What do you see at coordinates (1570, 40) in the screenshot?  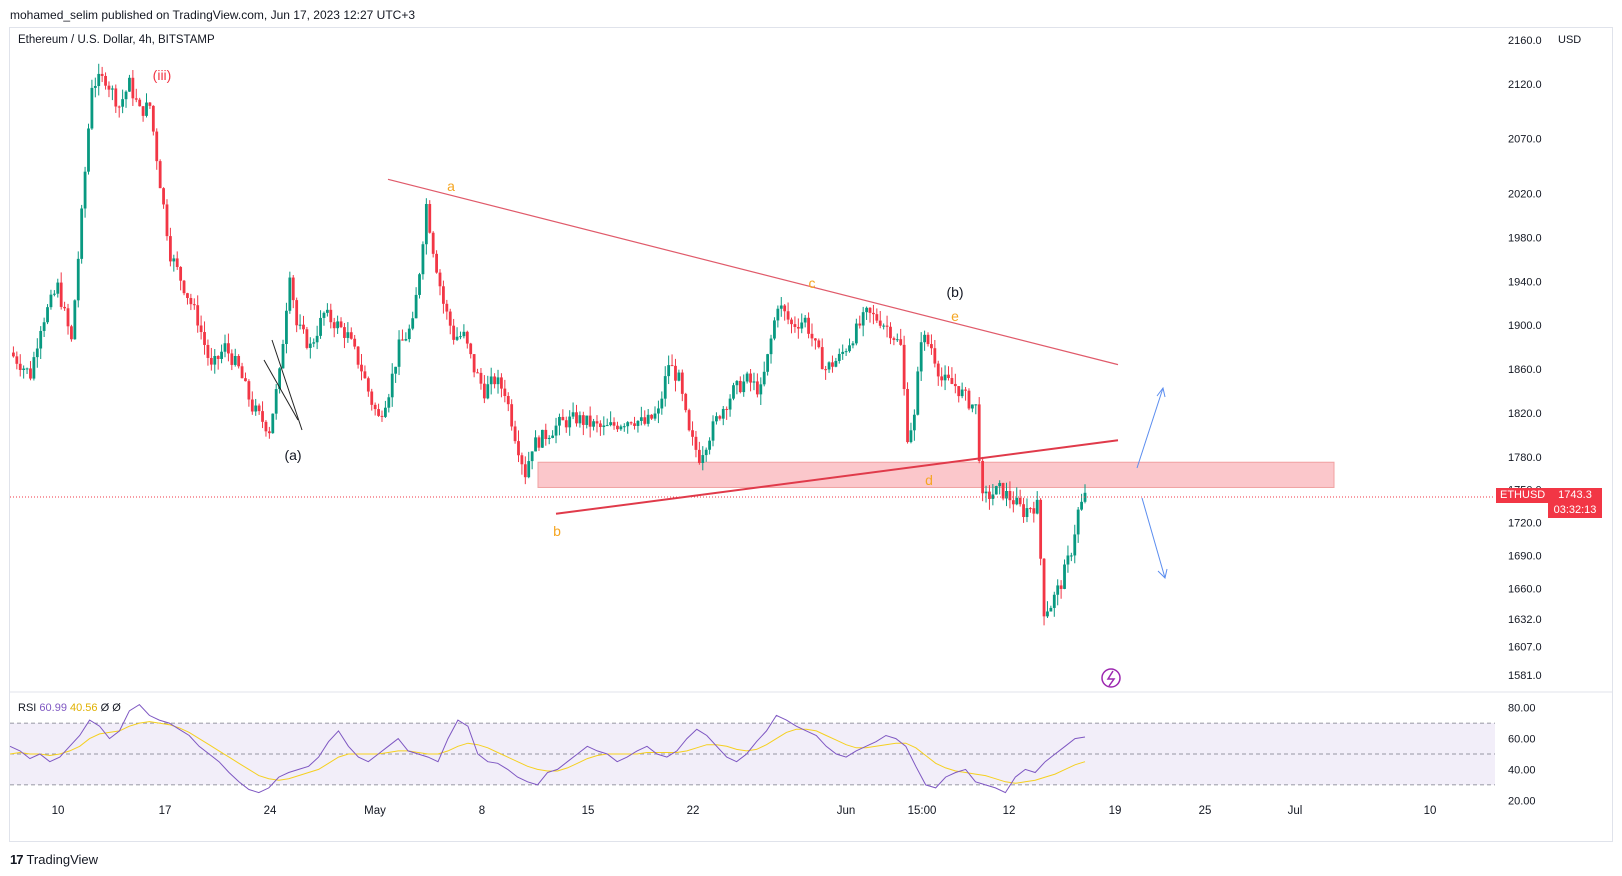 I see `currency-label: USD` at bounding box center [1570, 40].